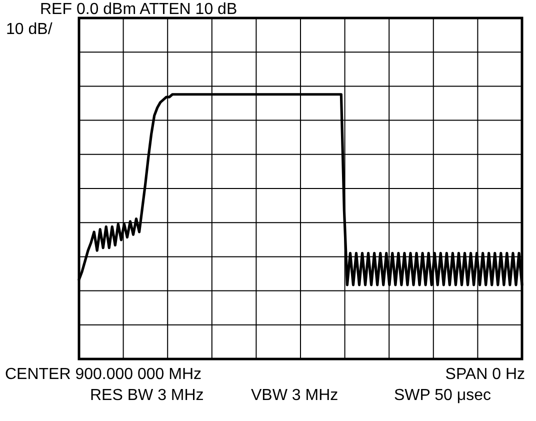  Describe the element at coordinates (147, 395) in the screenshot. I see `text: RES BW 3 MHz` at that location.